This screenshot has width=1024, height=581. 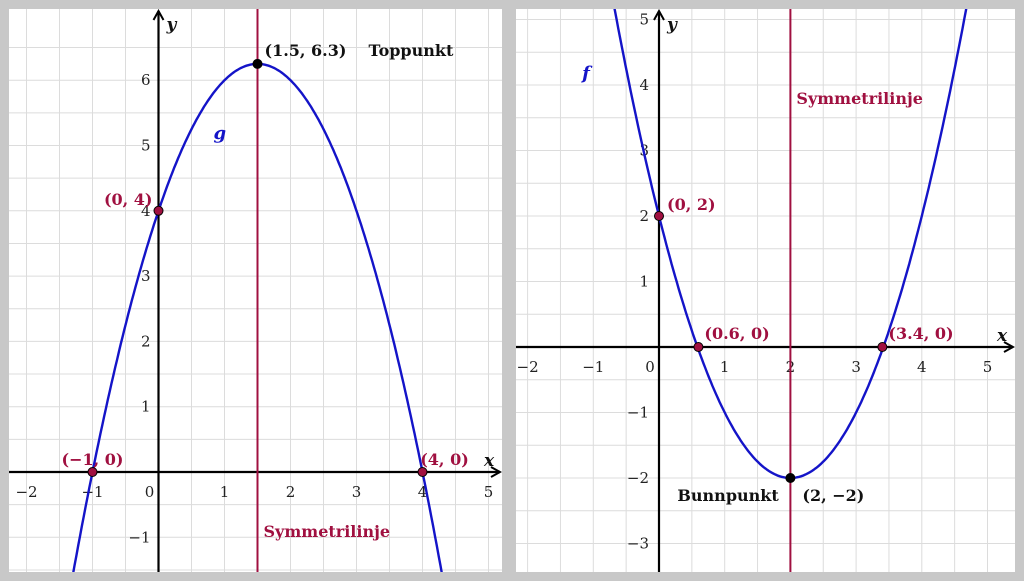 What do you see at coordinates (93, 459) in the screenshot?
I see `point-label: (−1, 0)` at bounding box center [93, 459].